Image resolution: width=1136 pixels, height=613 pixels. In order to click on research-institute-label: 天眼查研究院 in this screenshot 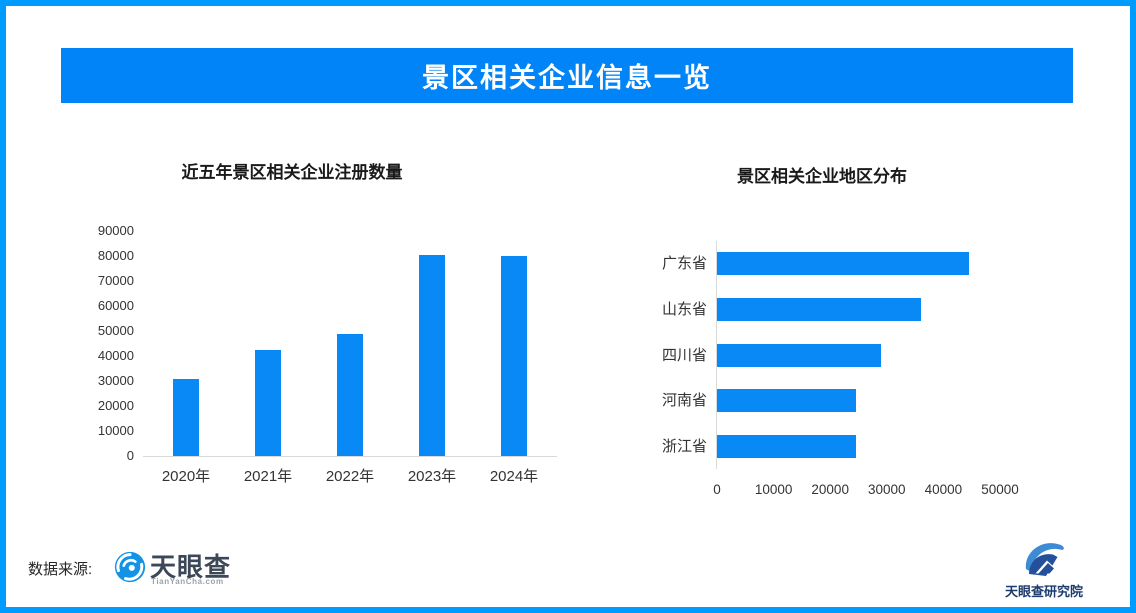, I will do `click(1043, 591)`.